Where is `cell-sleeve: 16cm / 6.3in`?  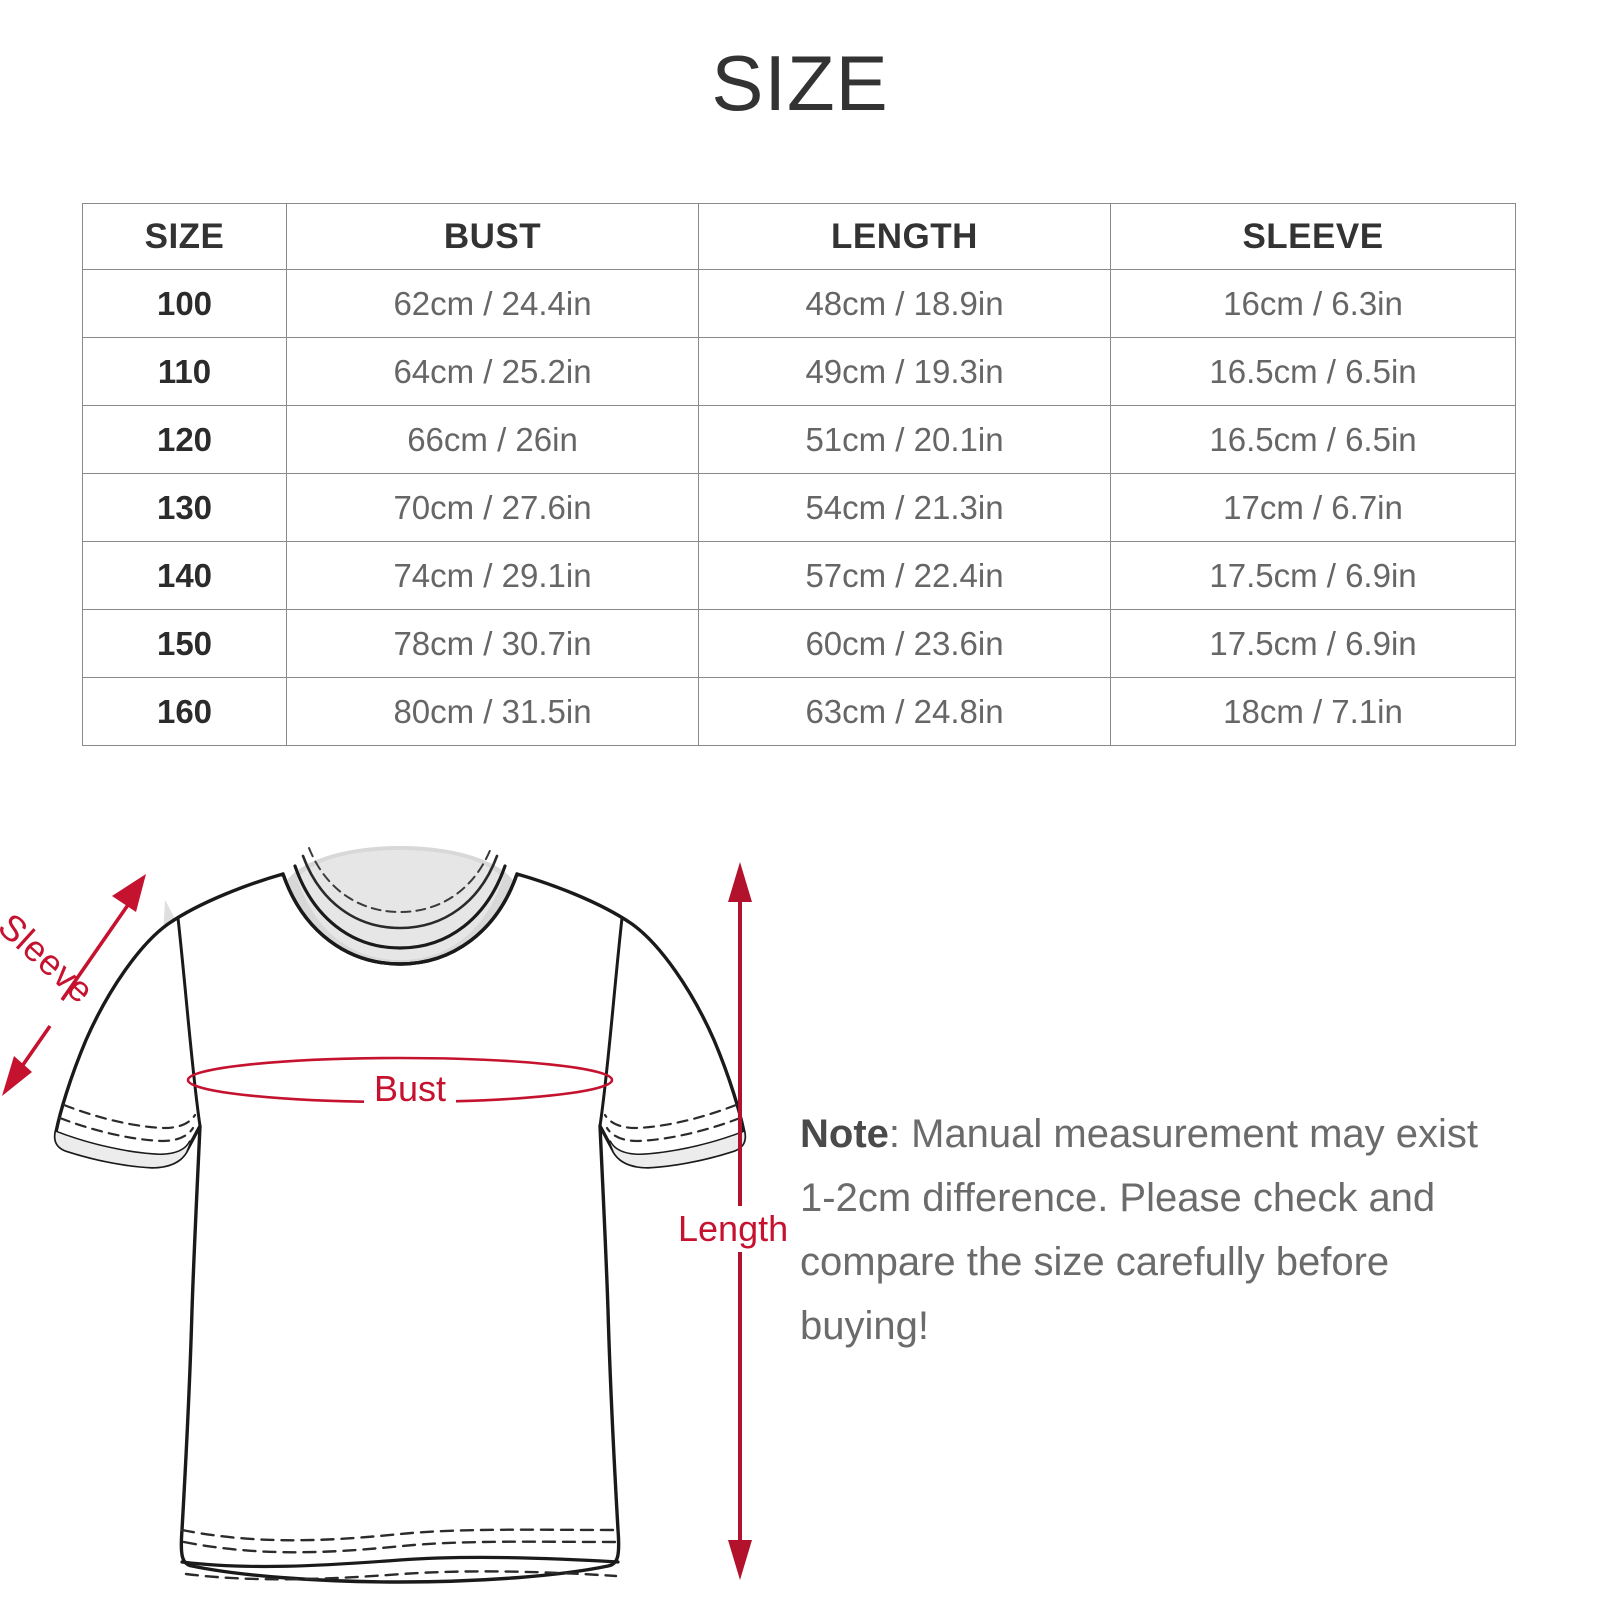
cell-sleeve: 16cm / 6.3in is located at coordinates (1313, 303).